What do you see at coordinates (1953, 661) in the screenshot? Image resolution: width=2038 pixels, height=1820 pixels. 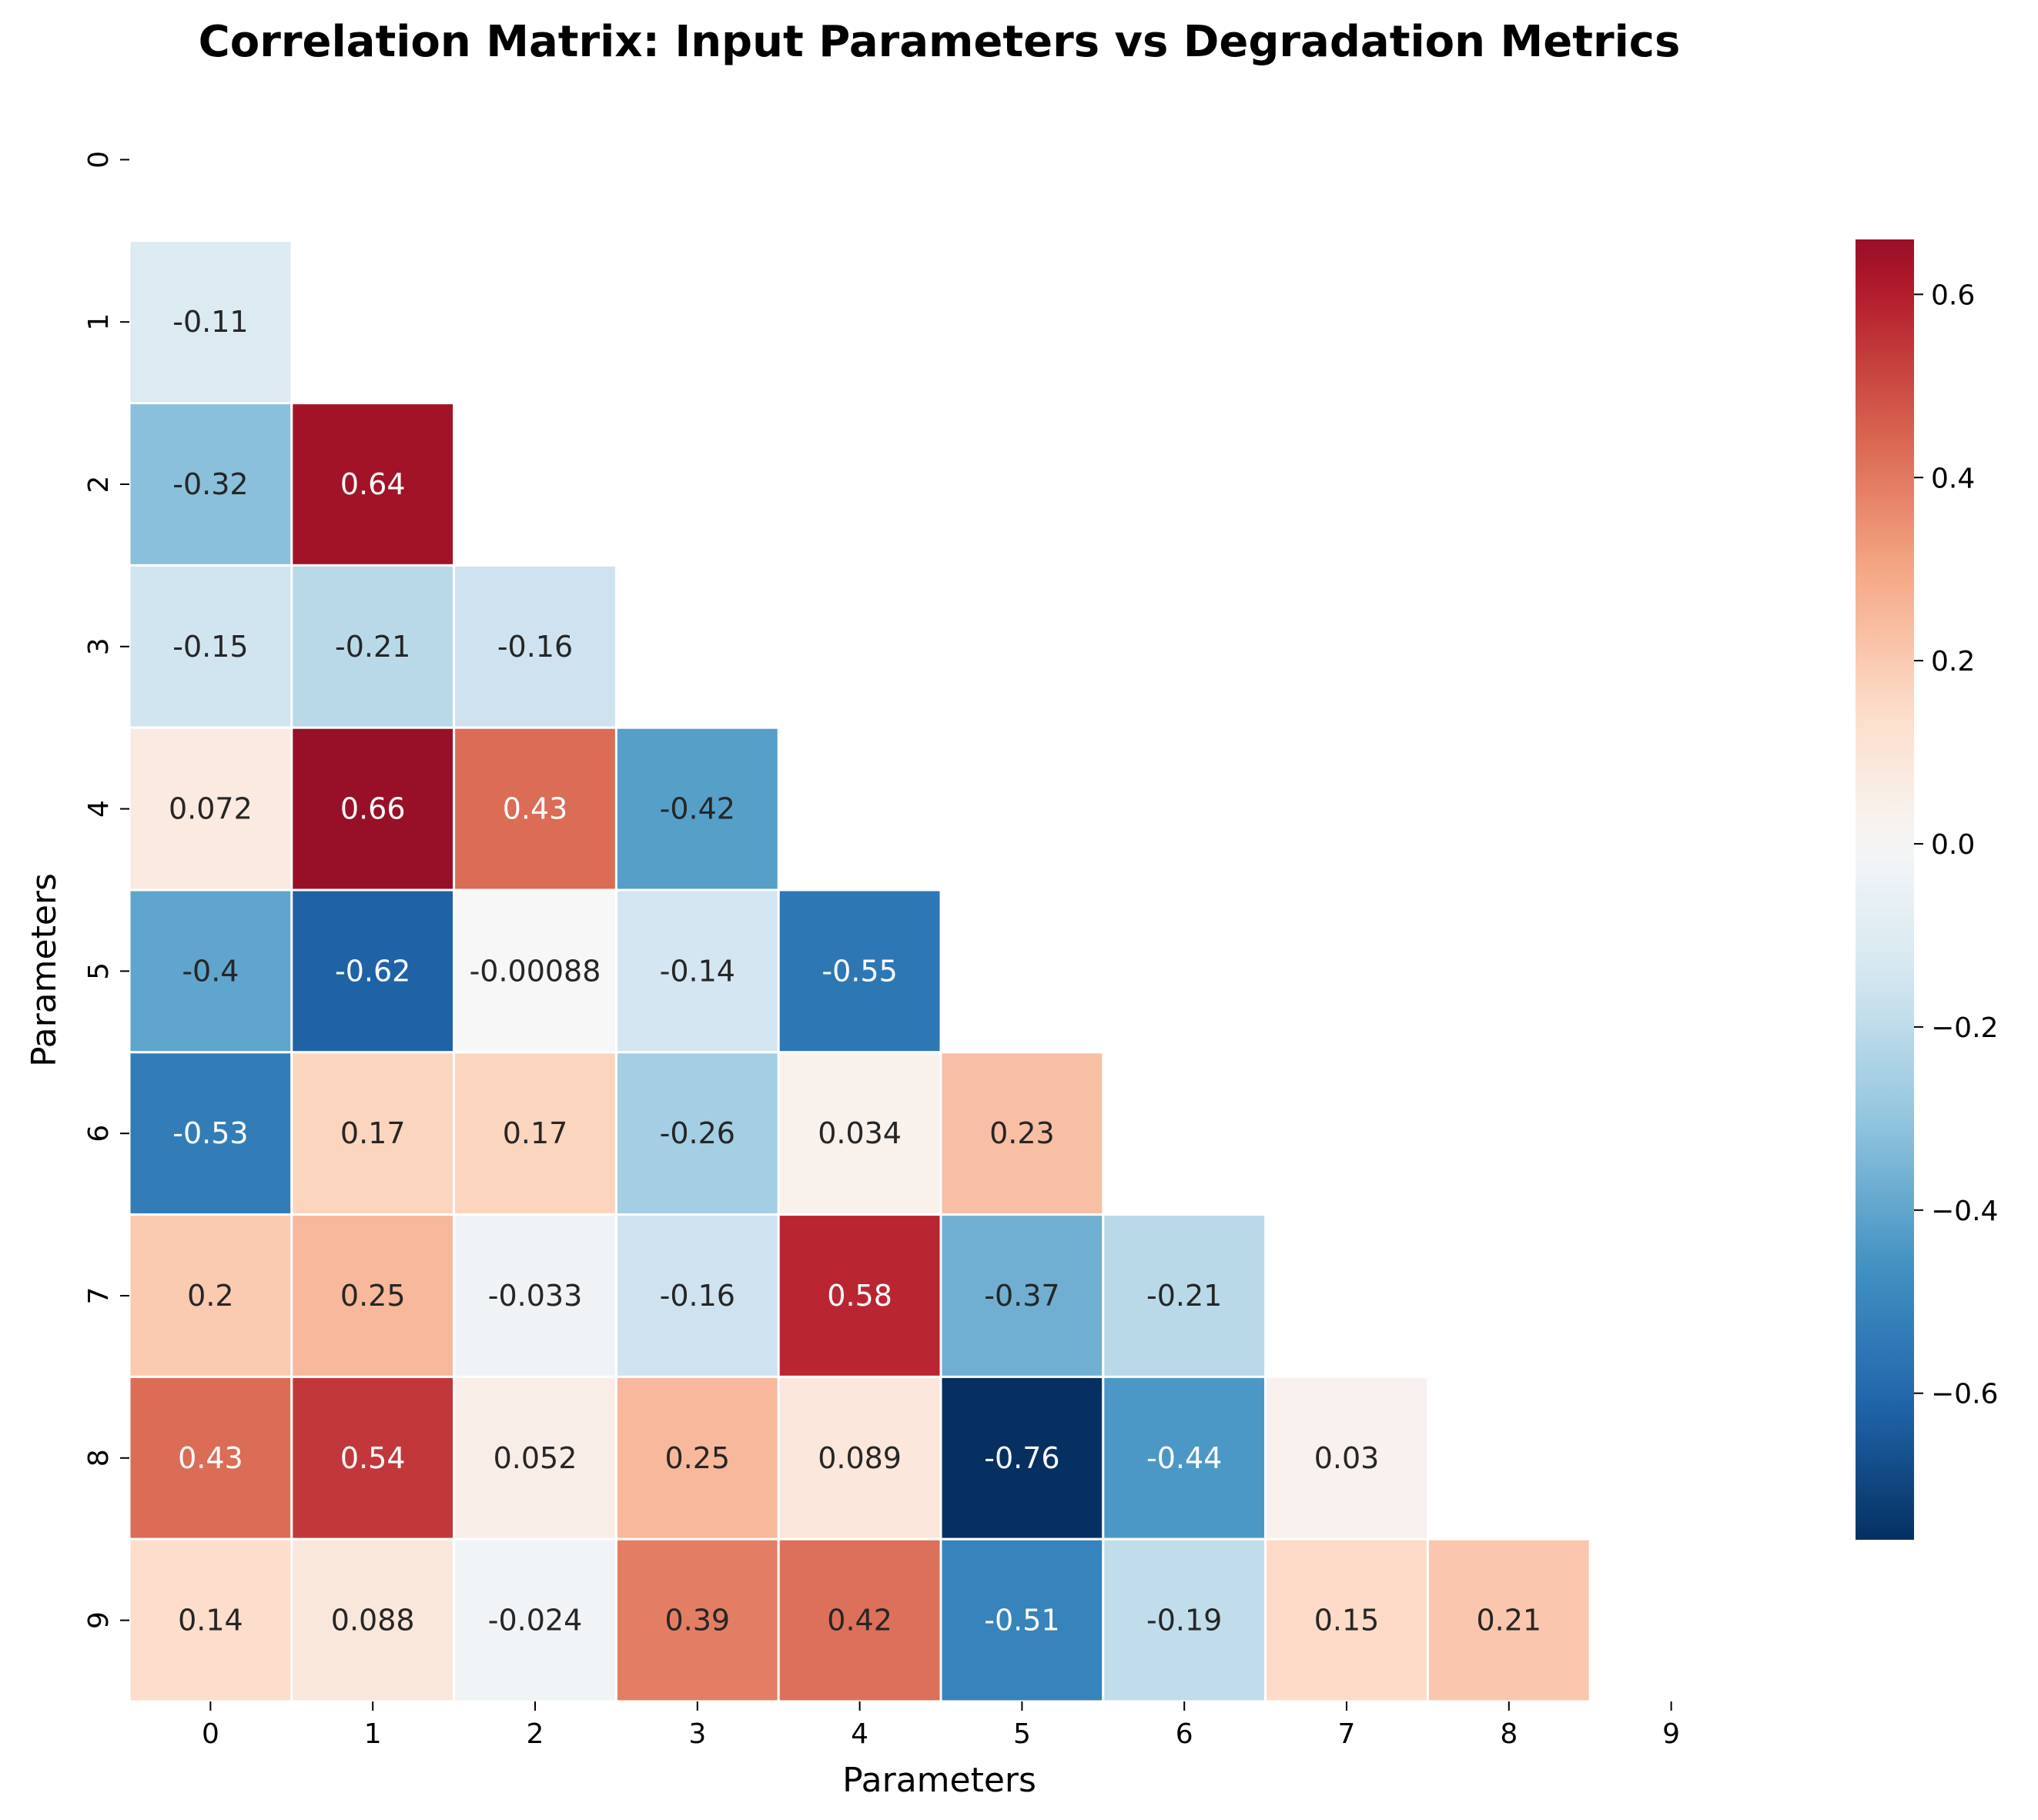 I see `colorbar-tick-label: 0.2` at bounding box center [1953, 661].